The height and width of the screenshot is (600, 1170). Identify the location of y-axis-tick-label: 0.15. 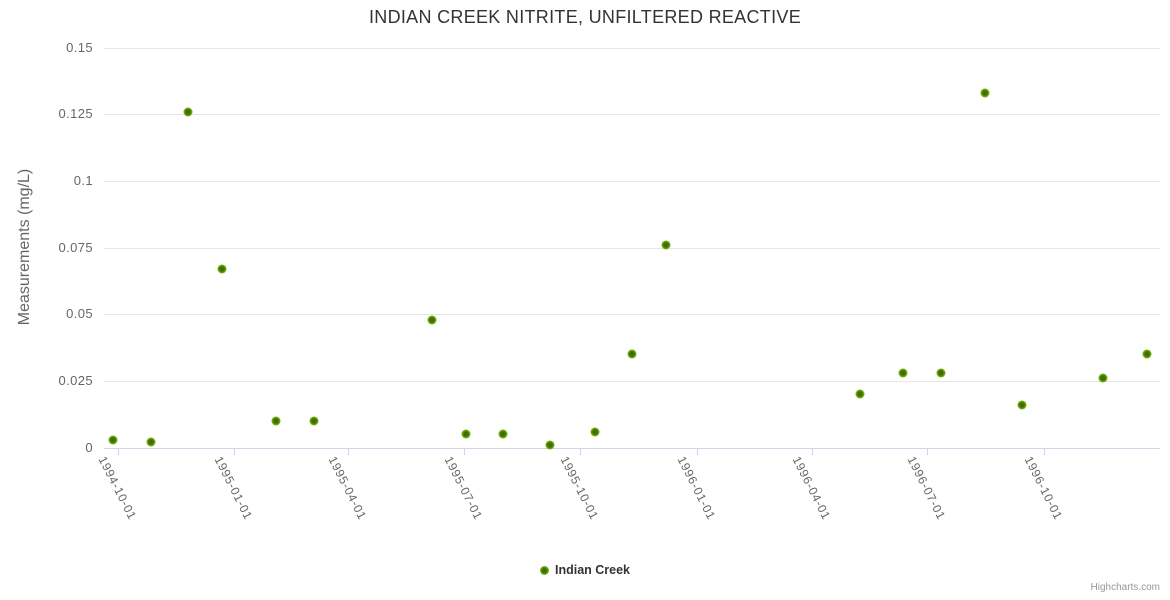
(79, 47).